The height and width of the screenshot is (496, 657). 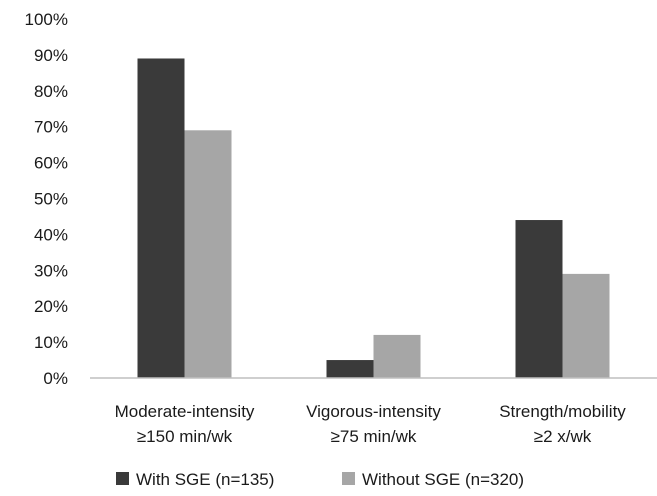 I want to click on y-tick-label: 70%, so click(x=51, y=127).